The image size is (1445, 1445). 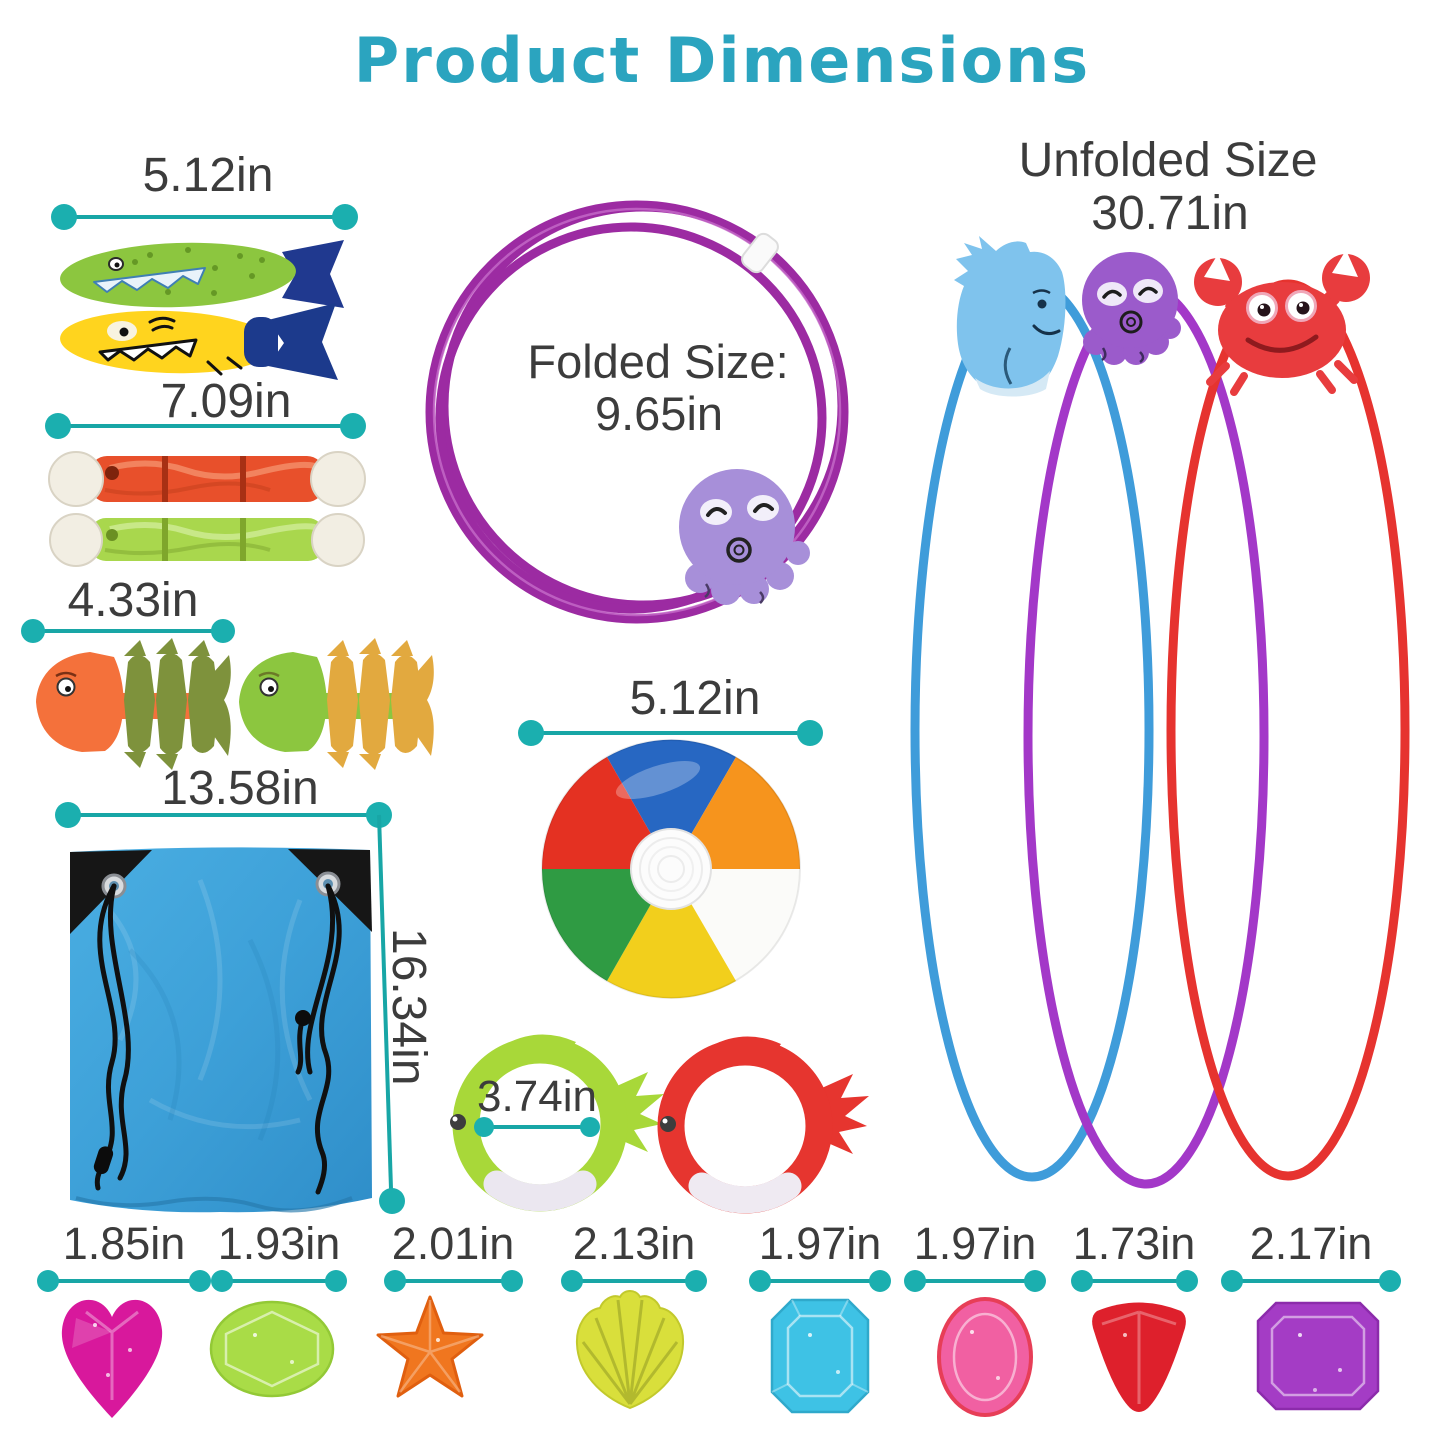 I want to click on fish-toy-green, so click(x=336, y=704).